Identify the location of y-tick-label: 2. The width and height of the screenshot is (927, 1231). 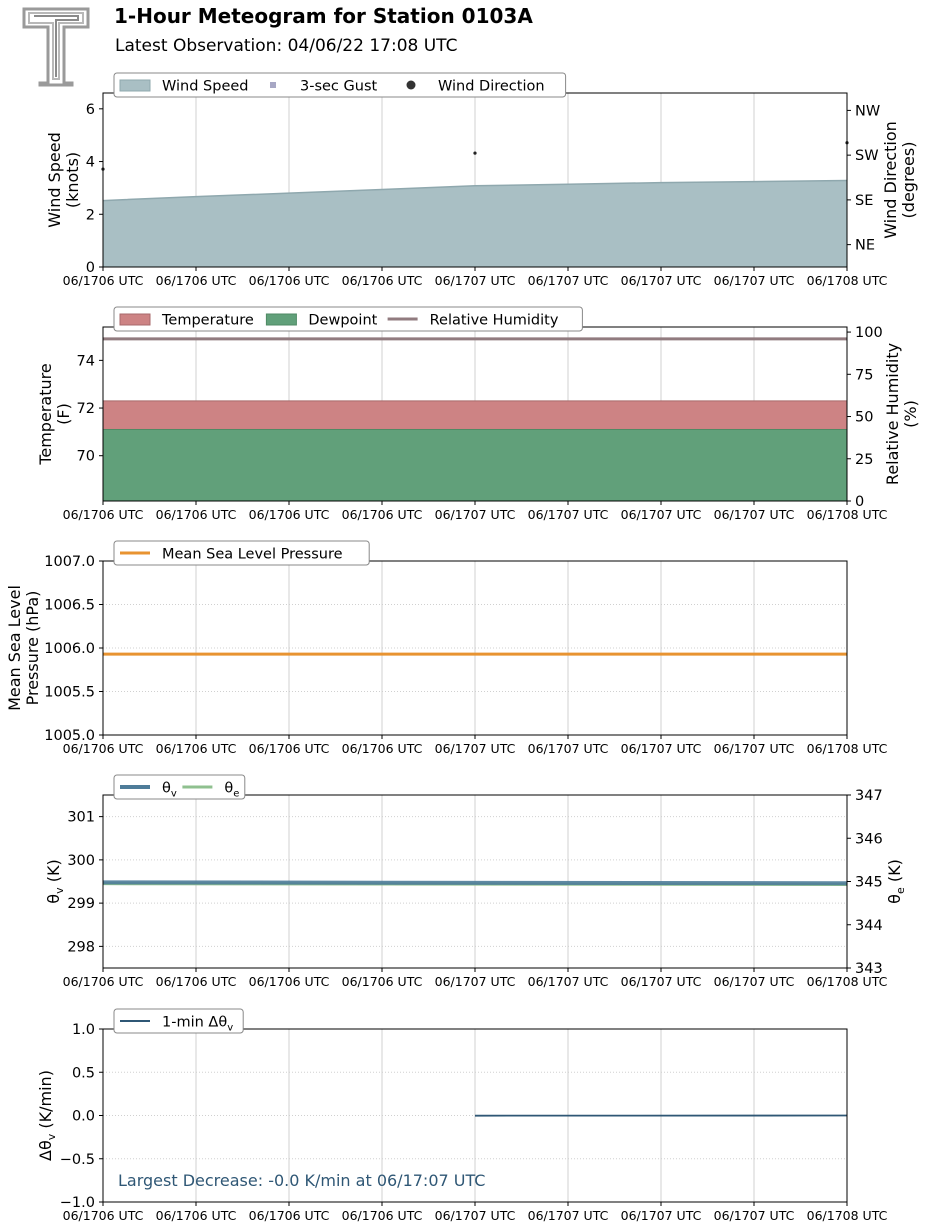
(90, 215).